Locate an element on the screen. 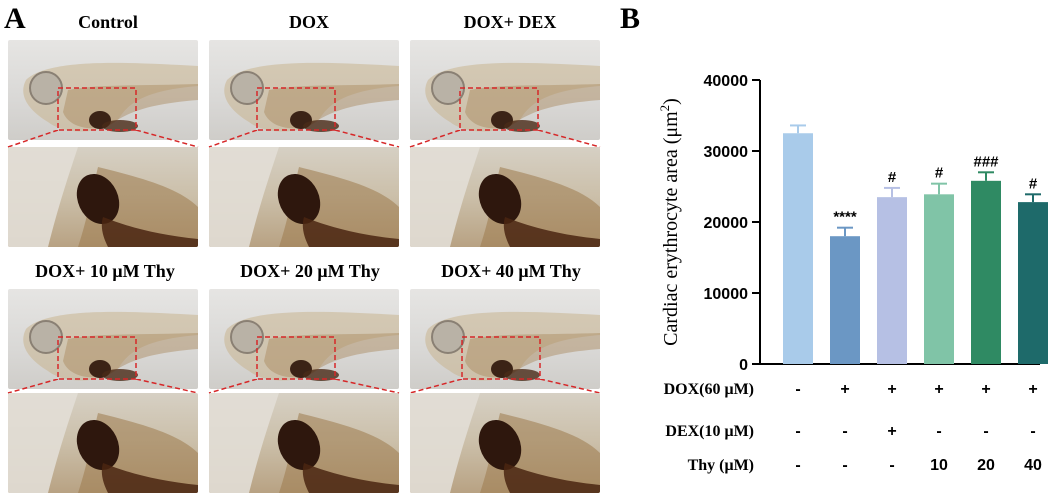 The width and height of the screenshot is (1052, 497). zoom-connector-dox-40-thy is located at coordinates (510, 389).